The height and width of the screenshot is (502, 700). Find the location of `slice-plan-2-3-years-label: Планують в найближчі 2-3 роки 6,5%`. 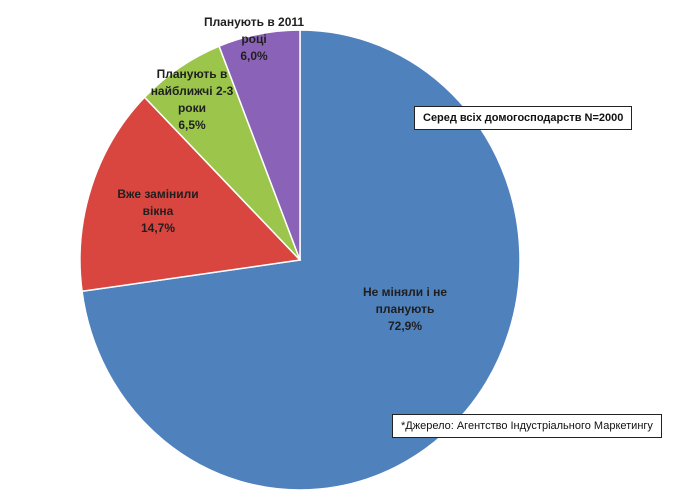

slice-plan-2-3-years-label: Планують в найближчі 2-3 роки 6,5% is located at coordinates (192, 99).